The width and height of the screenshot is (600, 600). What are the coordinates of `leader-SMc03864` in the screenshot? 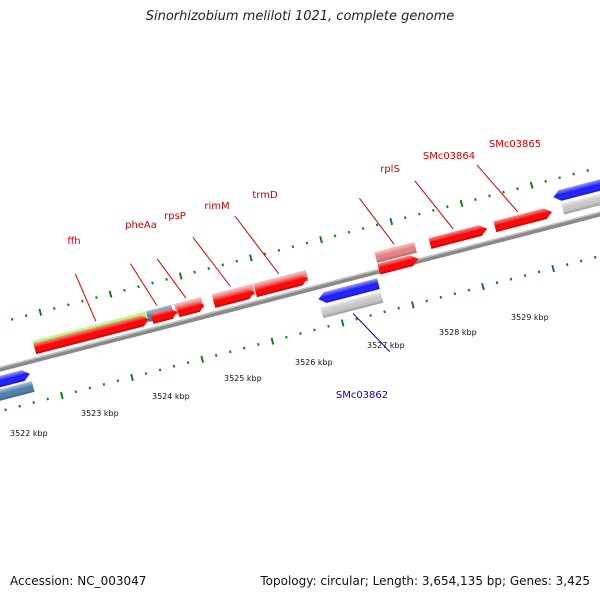 It's located at (434, 205).